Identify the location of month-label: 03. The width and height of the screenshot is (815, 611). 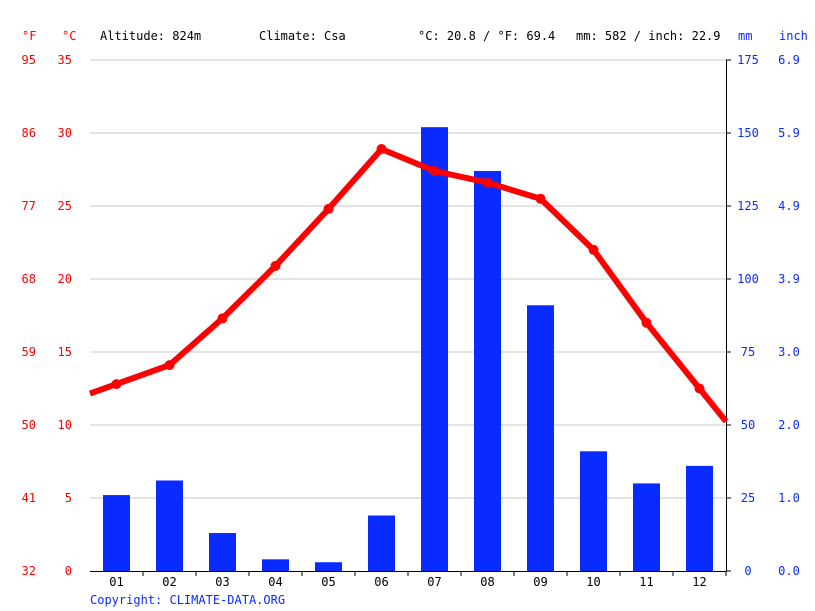
(222, 582).